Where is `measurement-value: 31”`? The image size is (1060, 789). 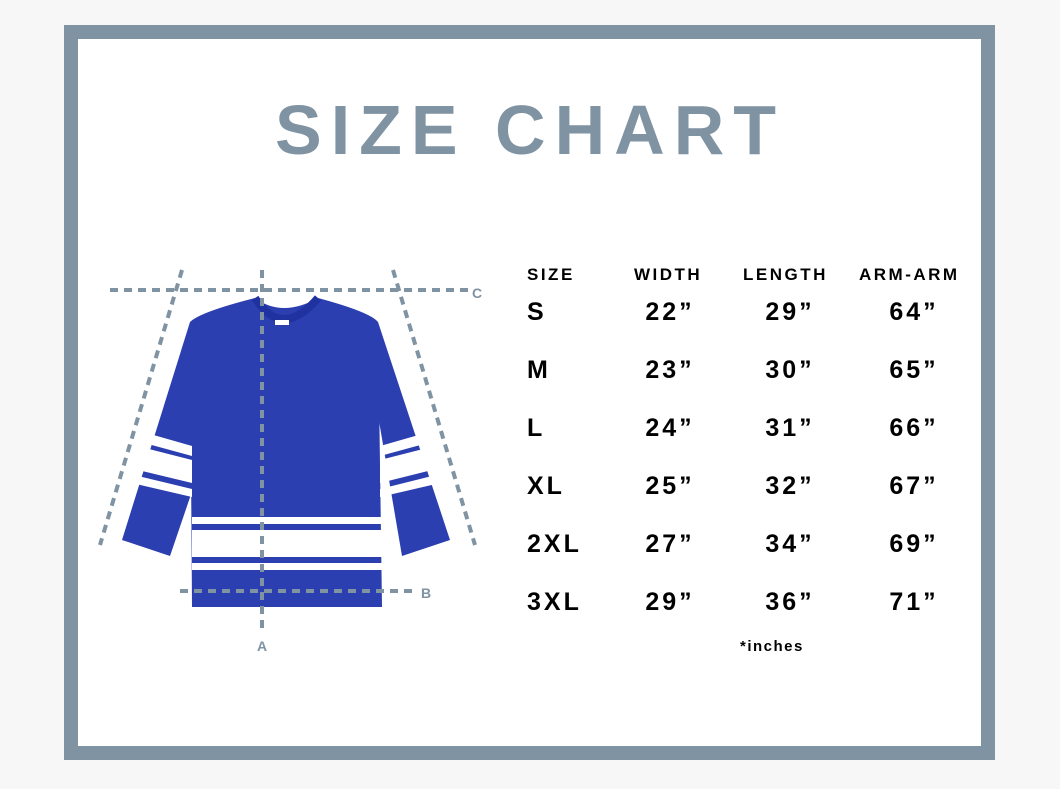
measurement-value: 31” is located at coordinates (790, 428).